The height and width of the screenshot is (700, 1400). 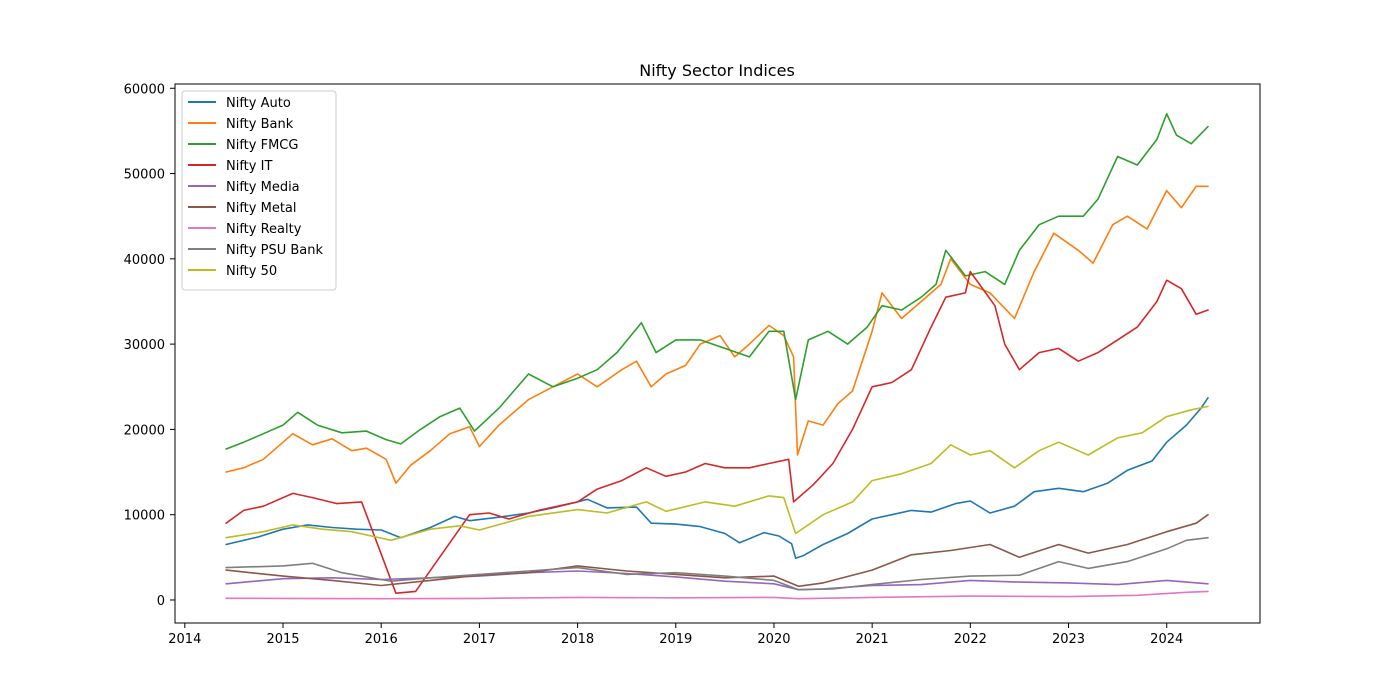 I want to click on legend-label-8: Nifty 50, so click(x=251, y=271).